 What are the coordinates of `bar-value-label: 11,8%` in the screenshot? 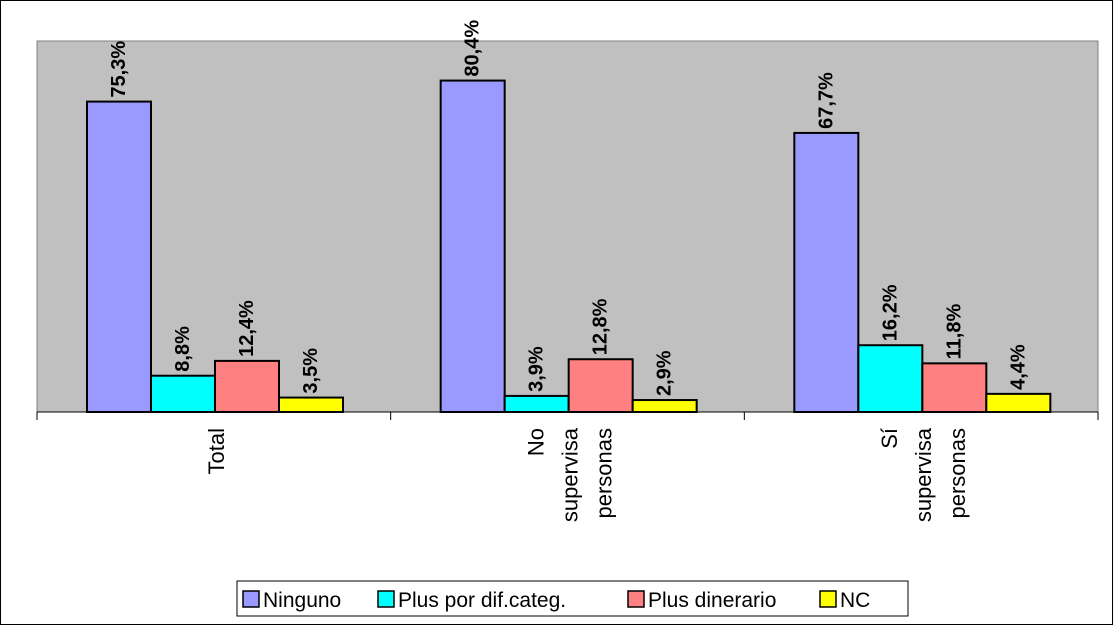 It's located at (954, 332).